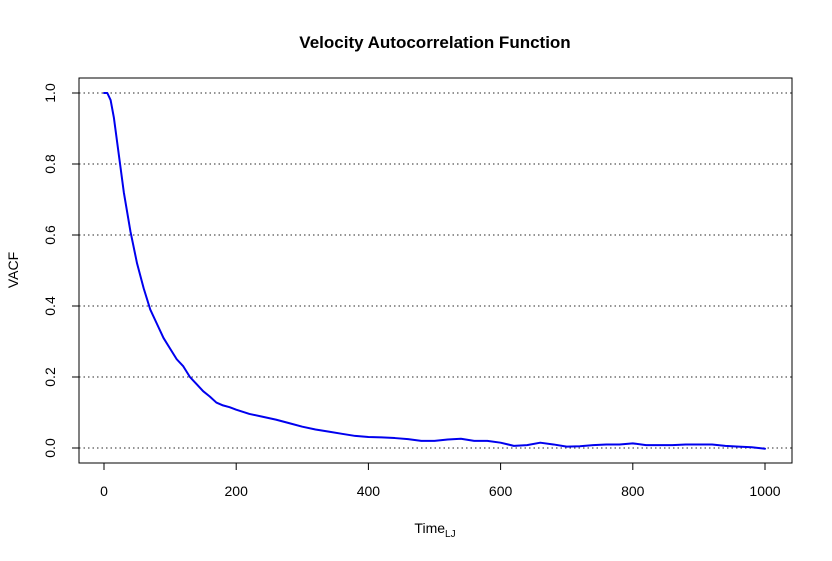  What do you see at coordinates (104, 491) in the screenshot?
I see `x-tick-label-0: 0` at bounding box center [104, 491].